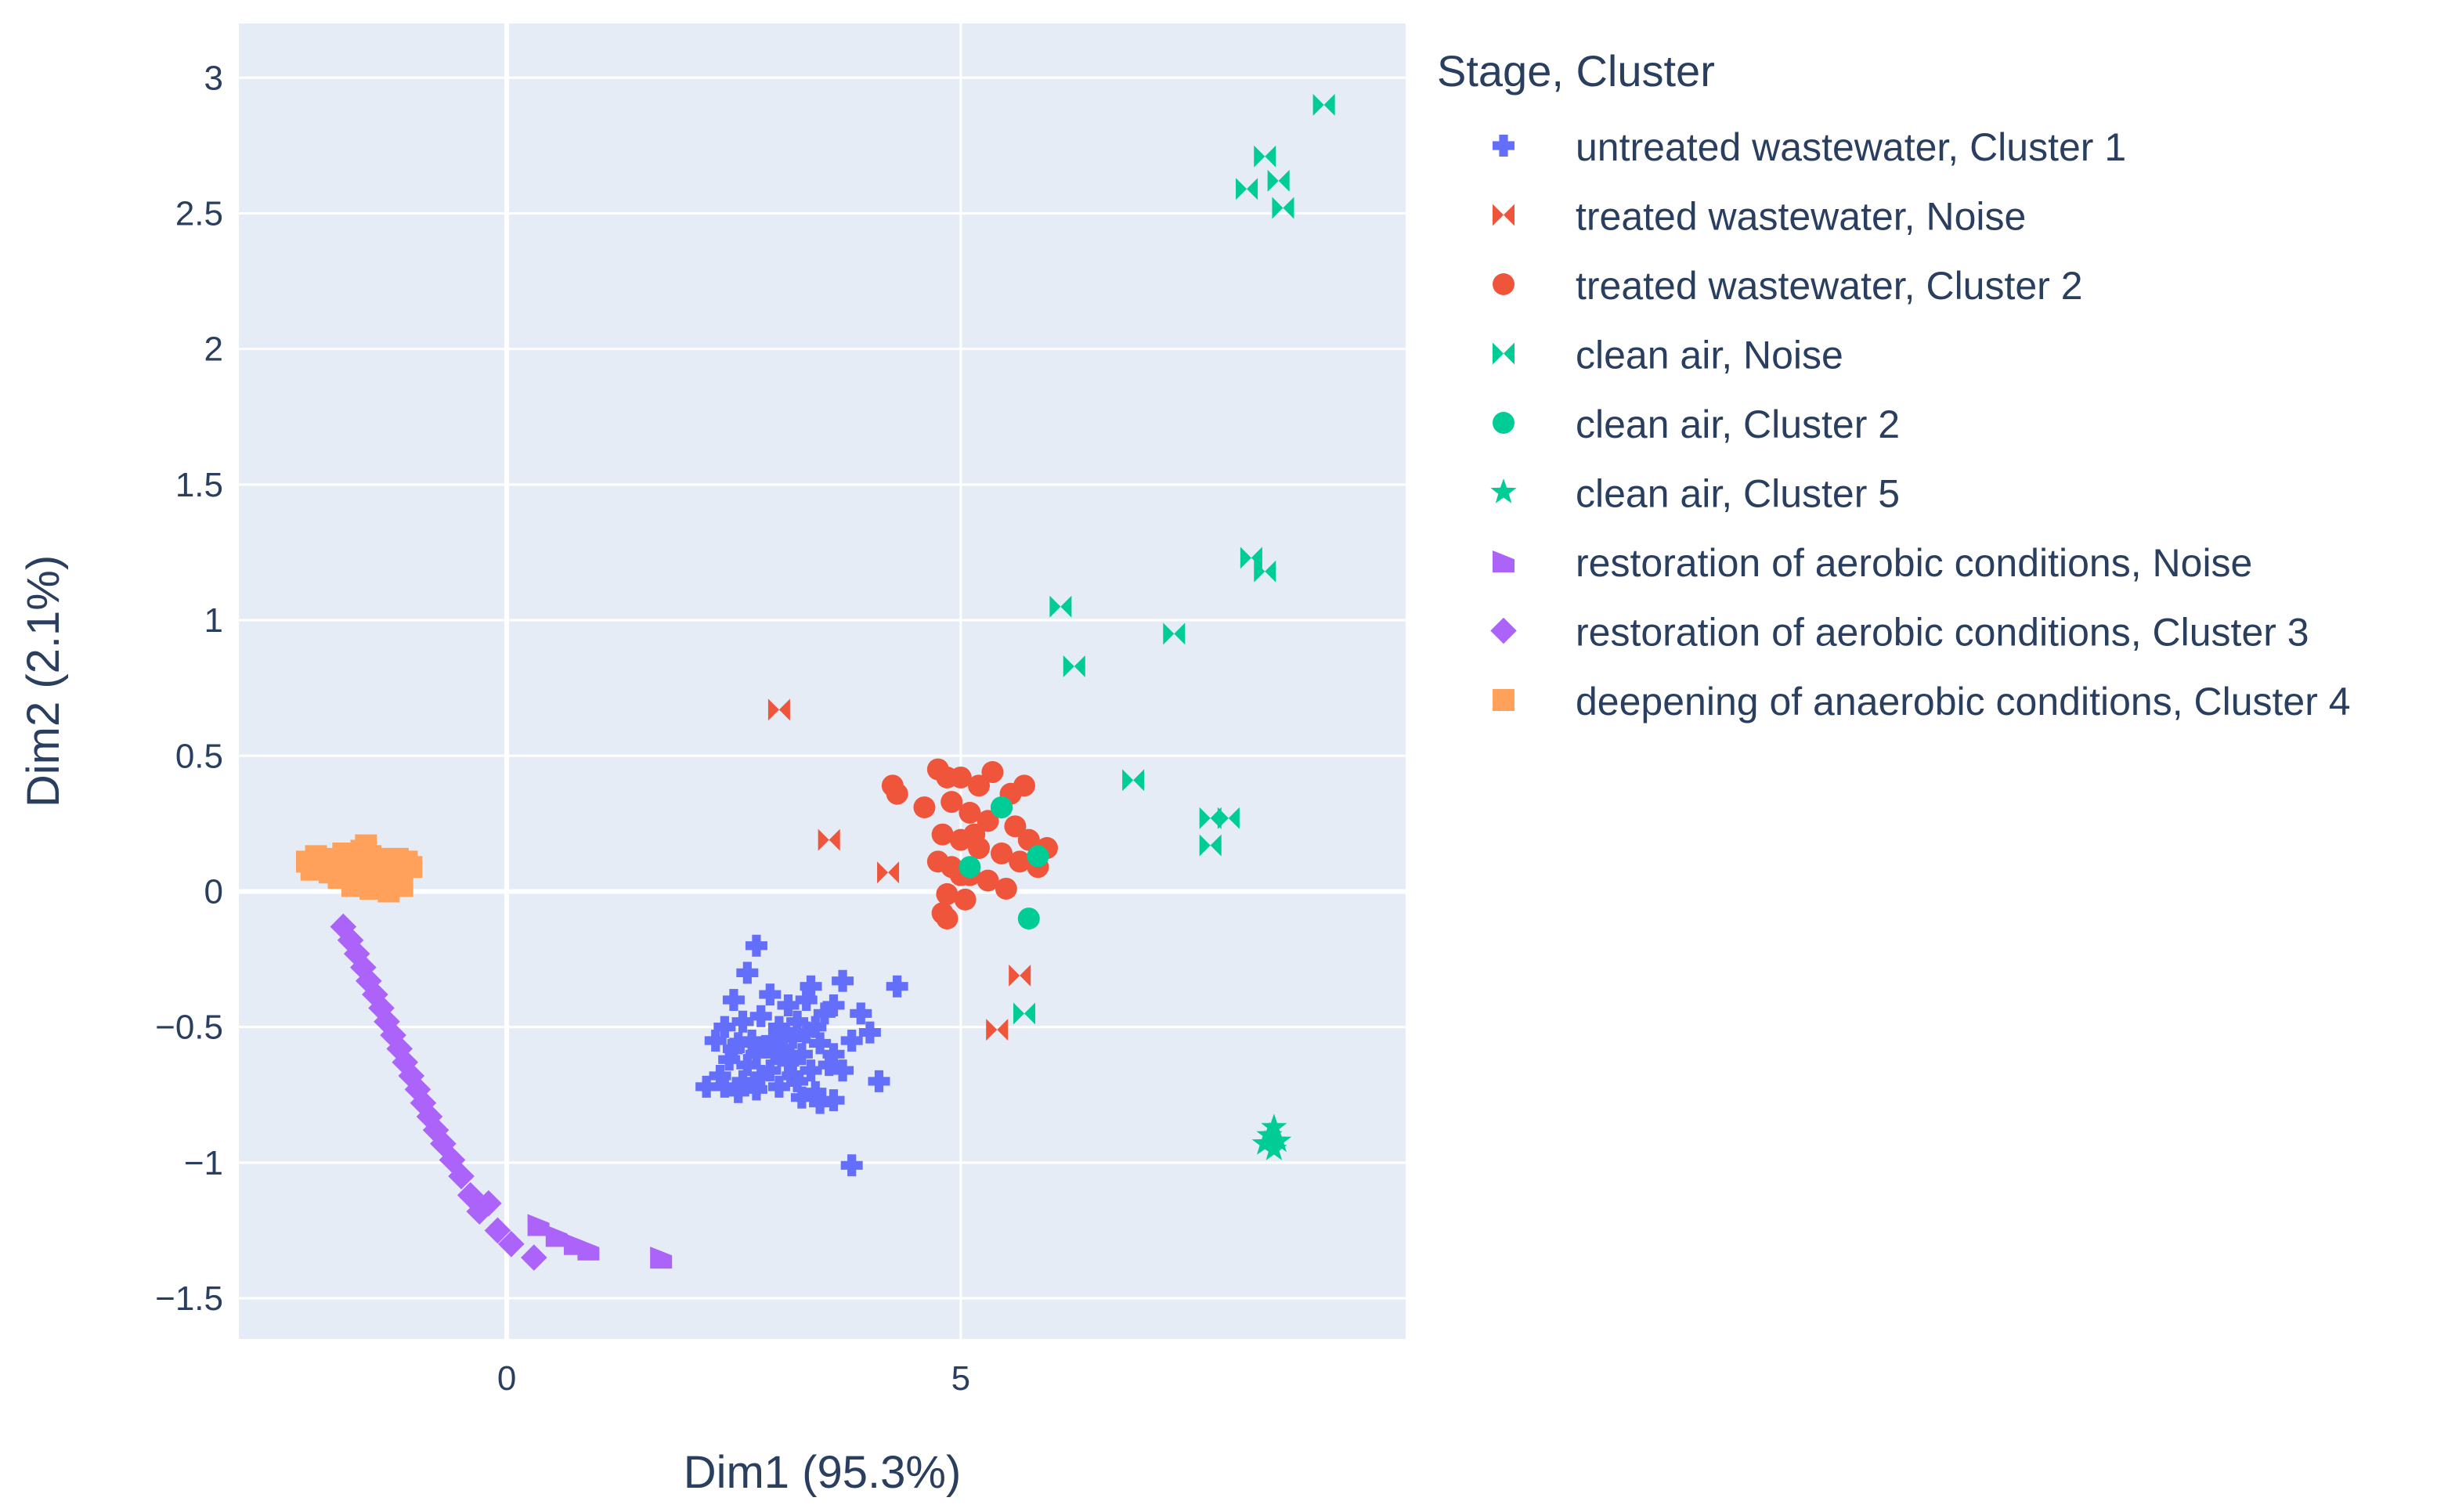 The image size is (2455, 1512). I want to click on y-tick-label: 1, so click(214, 620).